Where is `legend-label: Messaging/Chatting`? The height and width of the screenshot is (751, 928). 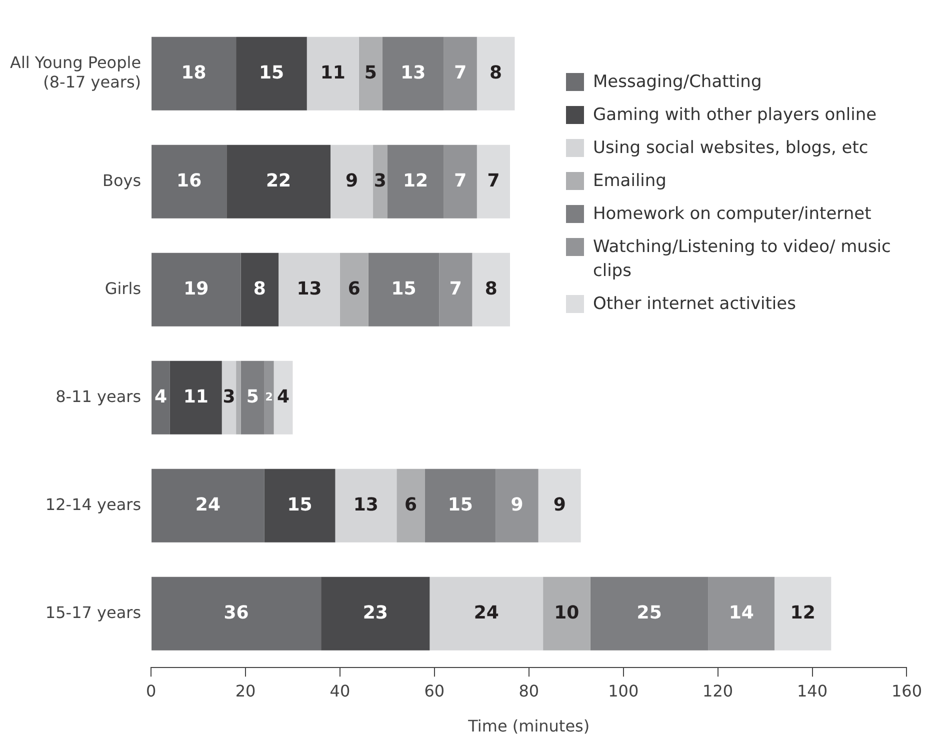
legend-label: Messaging/Chatting is located at coordinates (677, 82).